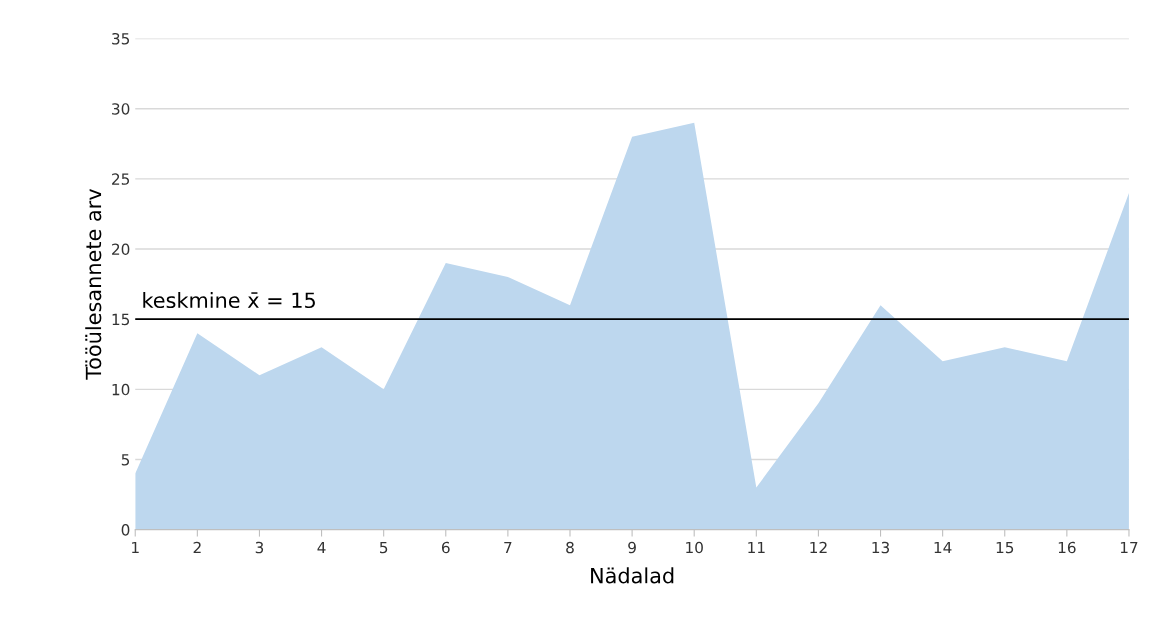 This screenshot has width=1176, height=642. What do you see at coordinates (383, 547) in the screenshot?
I see `x-tick-label: 5` at bounding box center [383, 547].